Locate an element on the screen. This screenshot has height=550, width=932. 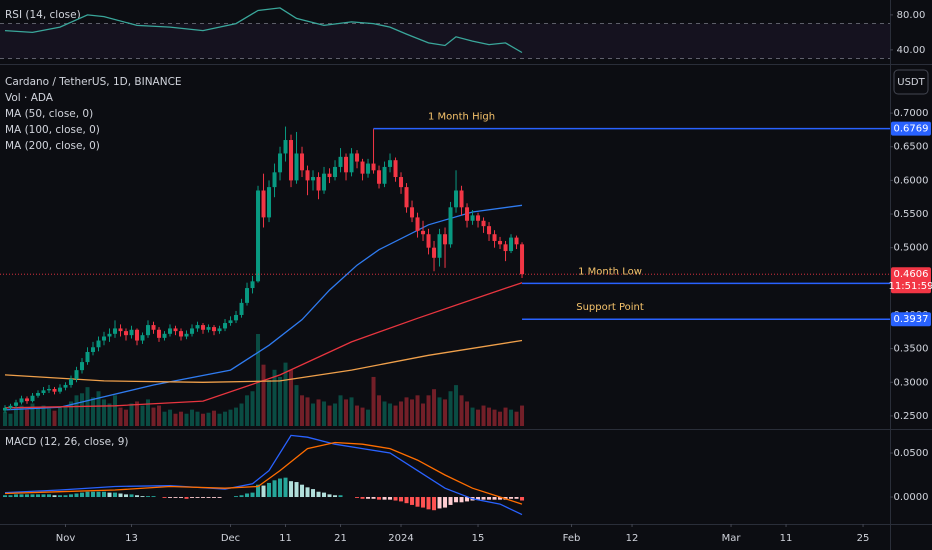
level-price-label: 0.6769 is located at coordinates (911, 129).